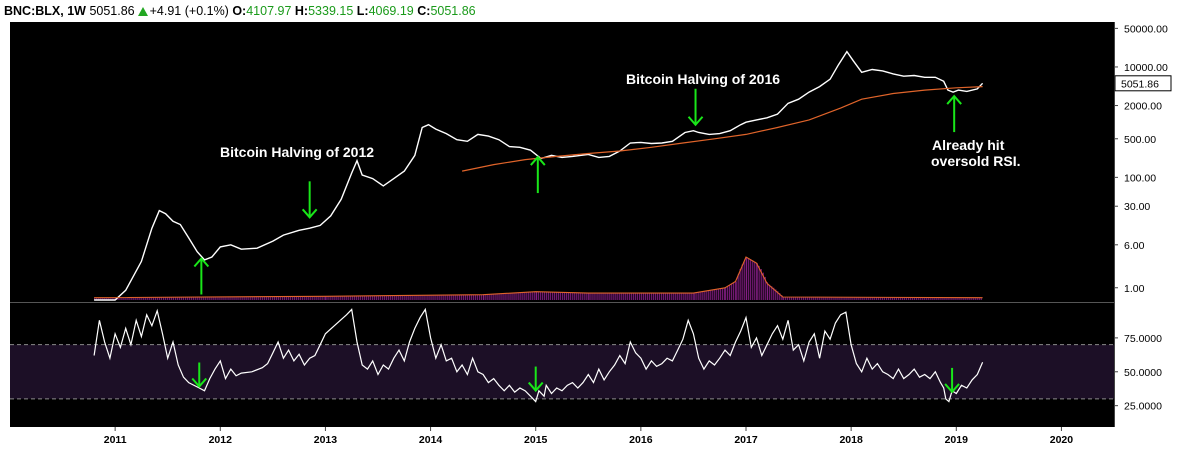 This screenshot has height=460, width=1185. Describe the element at coordinates (1143, 373) in the screenshot. I see `rsi-tick-label: 50.0000` at that location.